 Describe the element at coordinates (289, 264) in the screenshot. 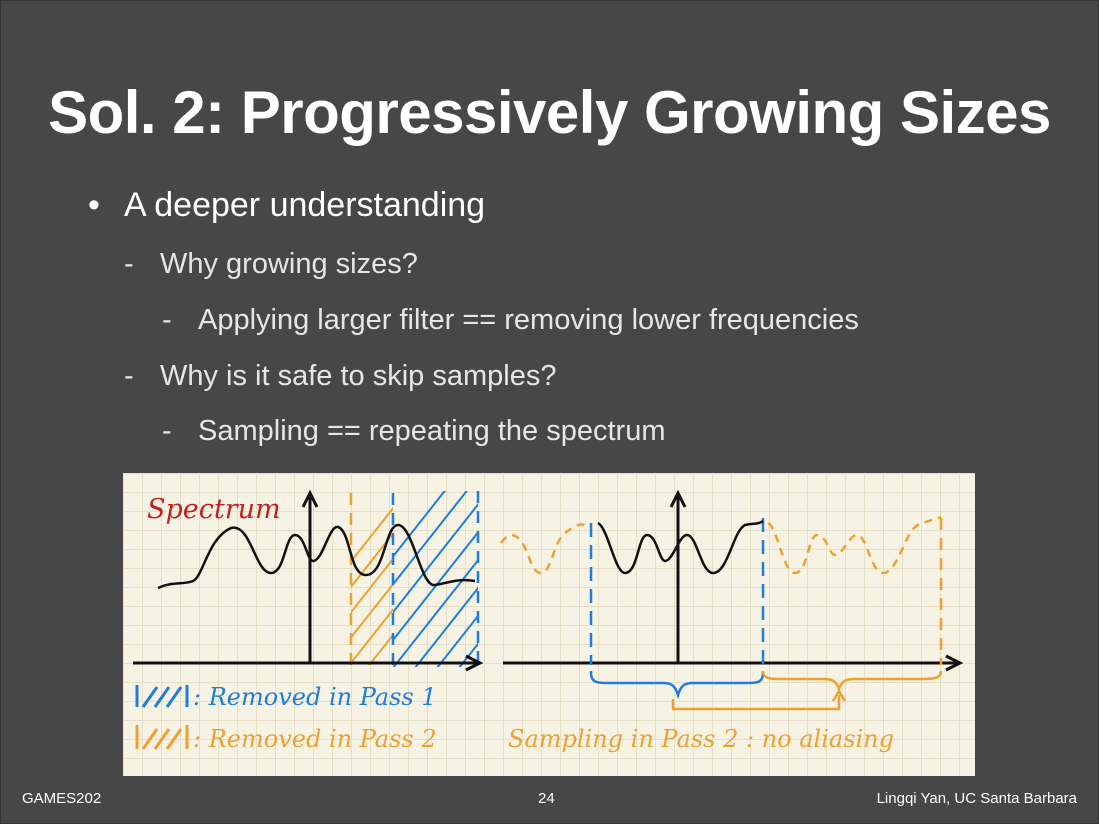

I see `bullet-text: Why growing sizes?` at that location.